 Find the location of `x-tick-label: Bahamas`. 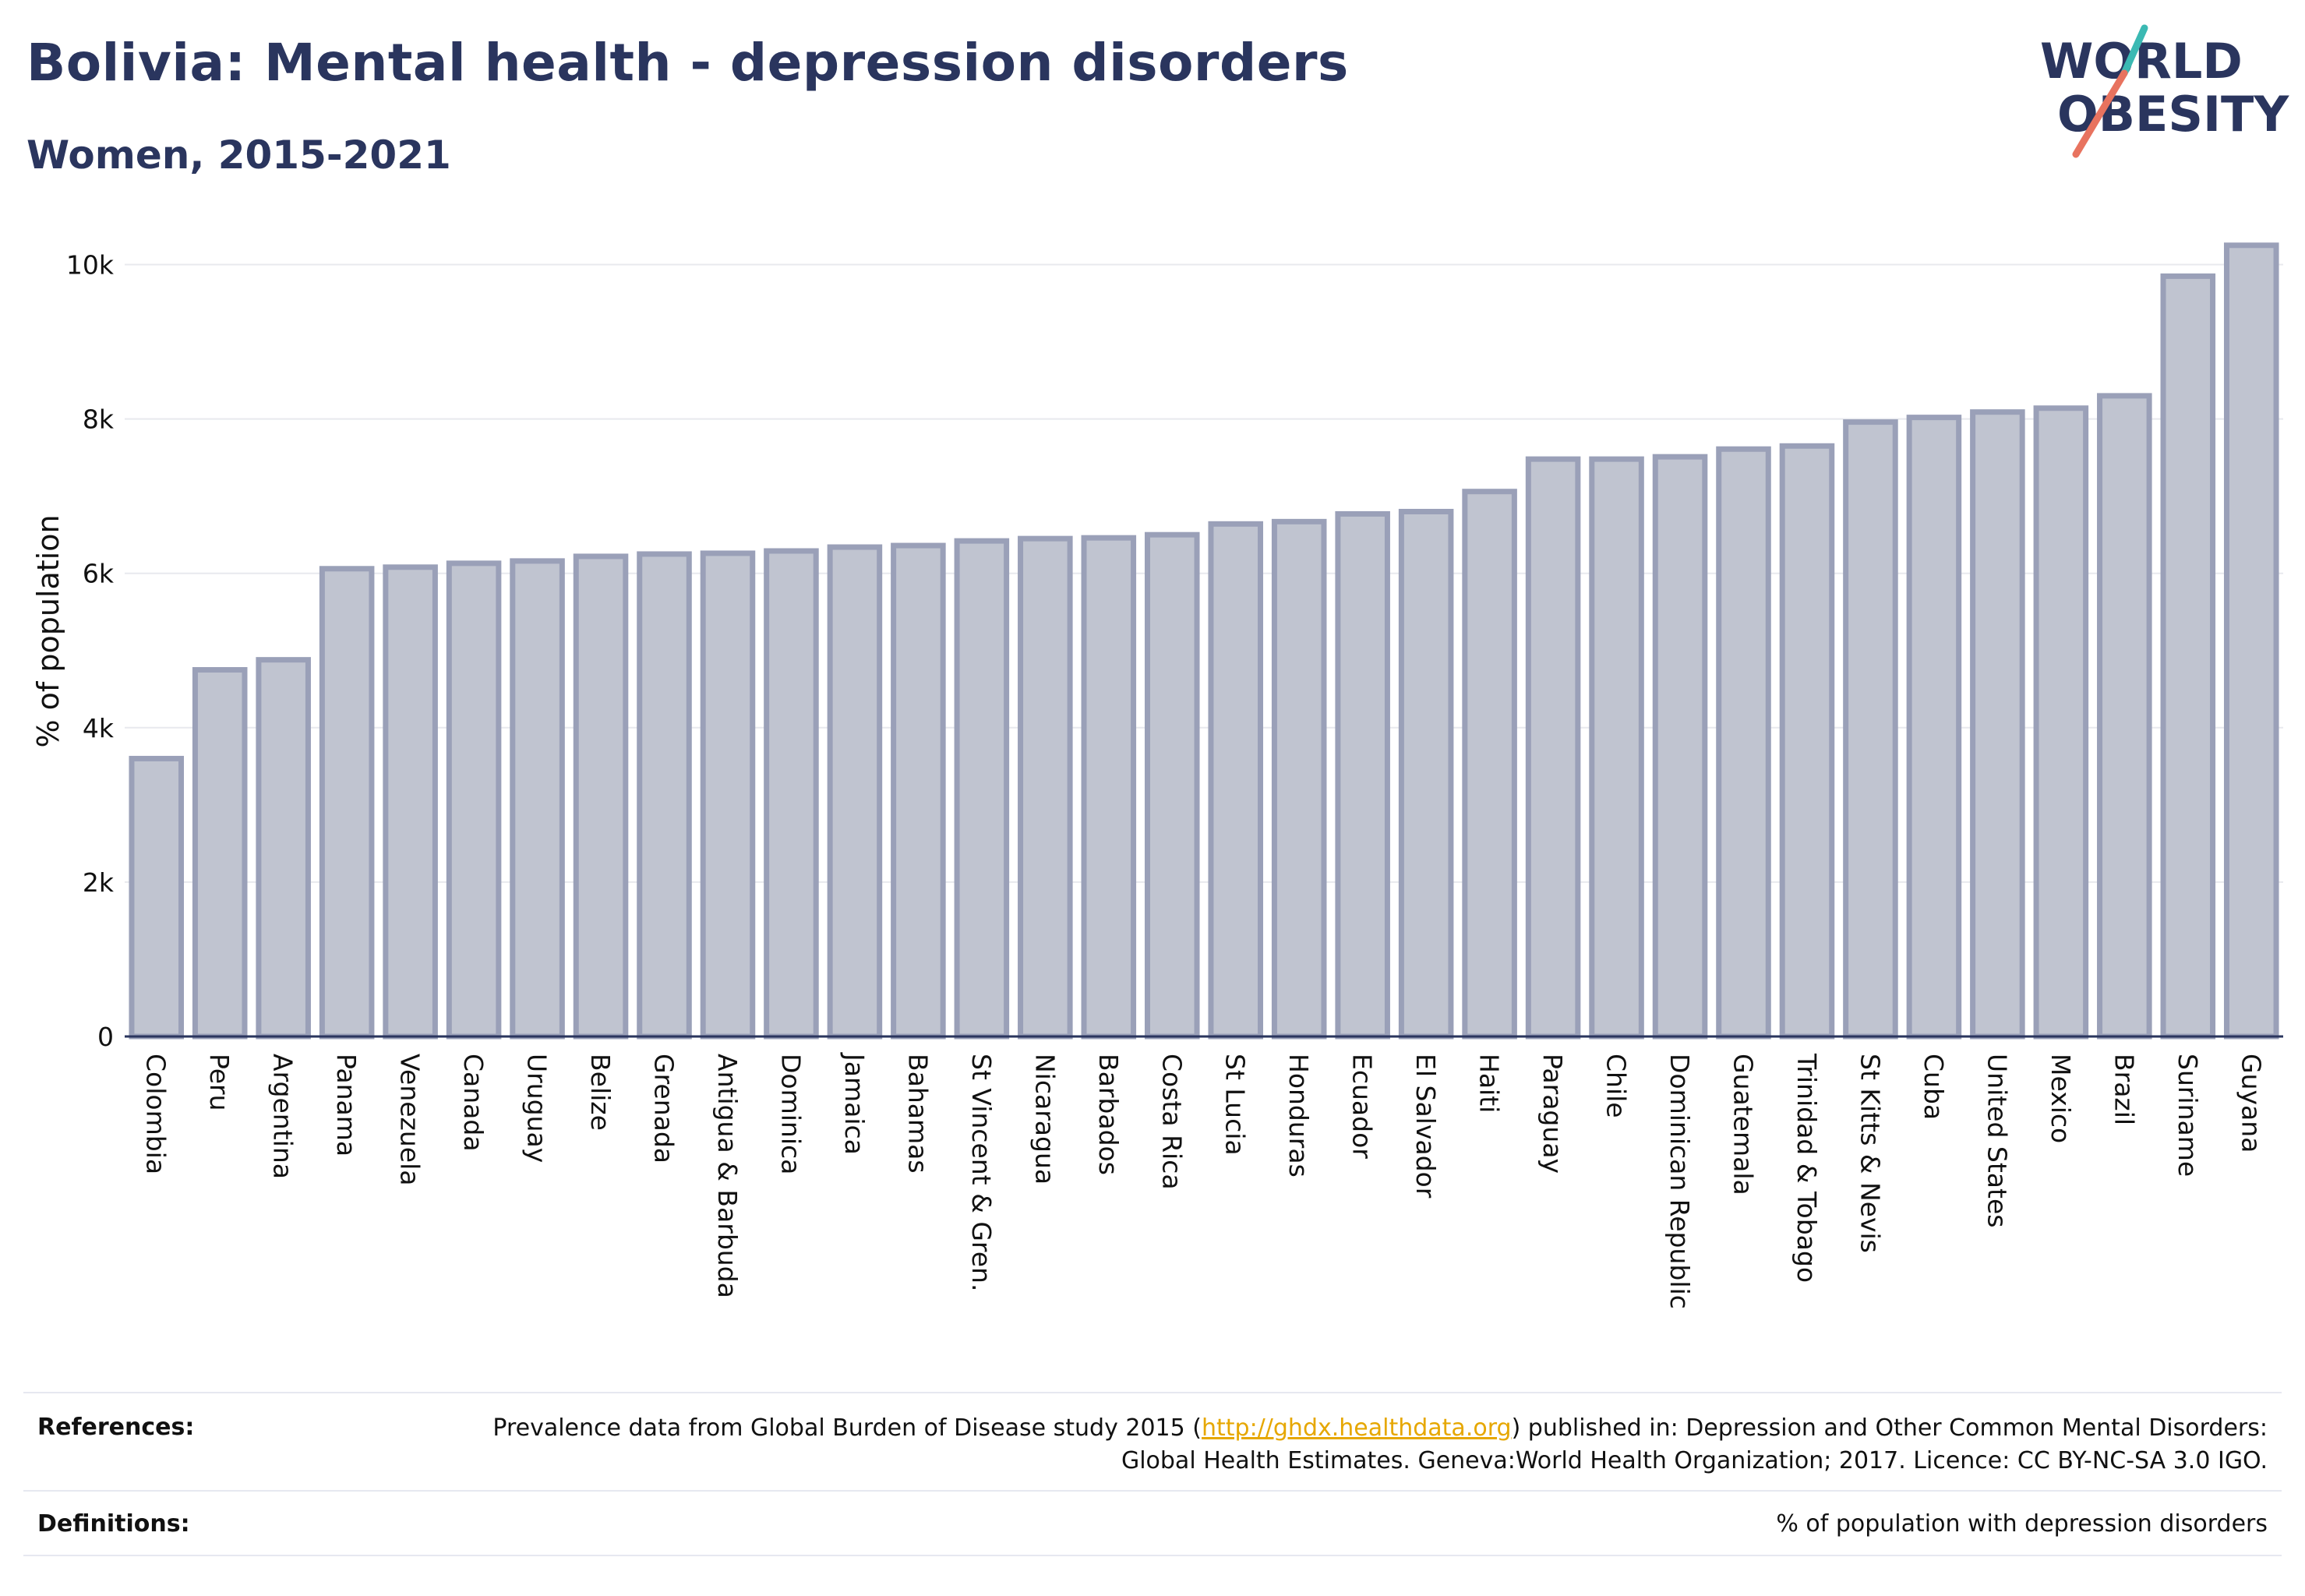

x-tick-label: Bahamas is located at coordinates (917, 1114).